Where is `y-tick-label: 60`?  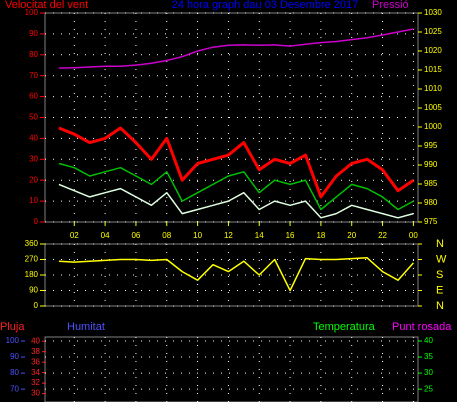 y-tick-label: 60 is located at coordinates (33, 96).